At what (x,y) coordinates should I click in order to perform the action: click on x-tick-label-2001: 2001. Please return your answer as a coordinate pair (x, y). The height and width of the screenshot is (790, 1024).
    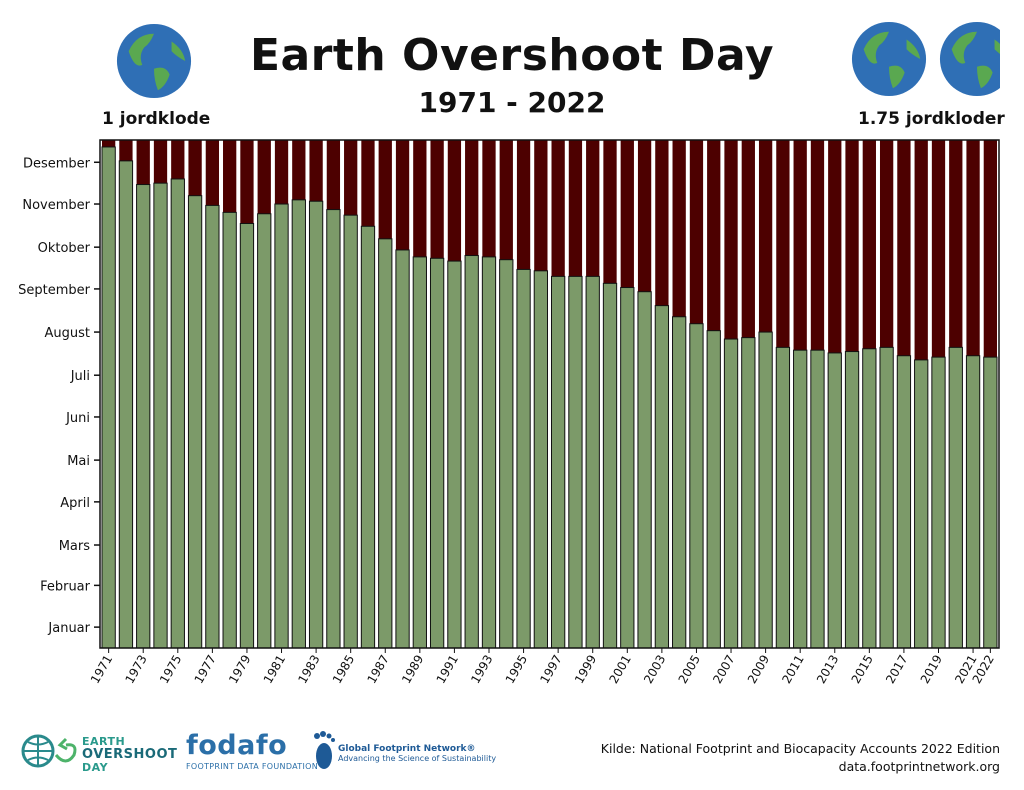
    Looking at the image, I should click on (619, 669).